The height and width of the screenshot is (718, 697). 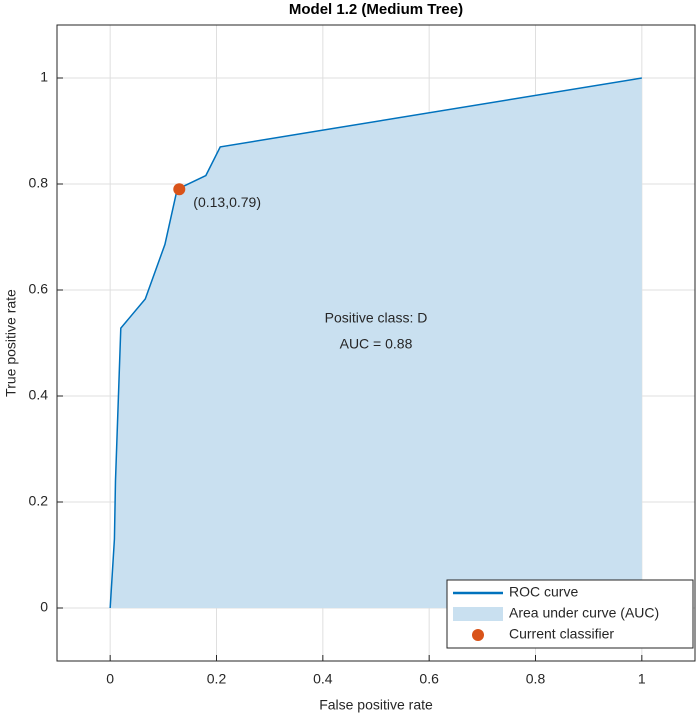 What do you see at coordinates (561, 634) in the screenshot?
I see `legend-label: Current classifier` at bounding box center [561, 634].